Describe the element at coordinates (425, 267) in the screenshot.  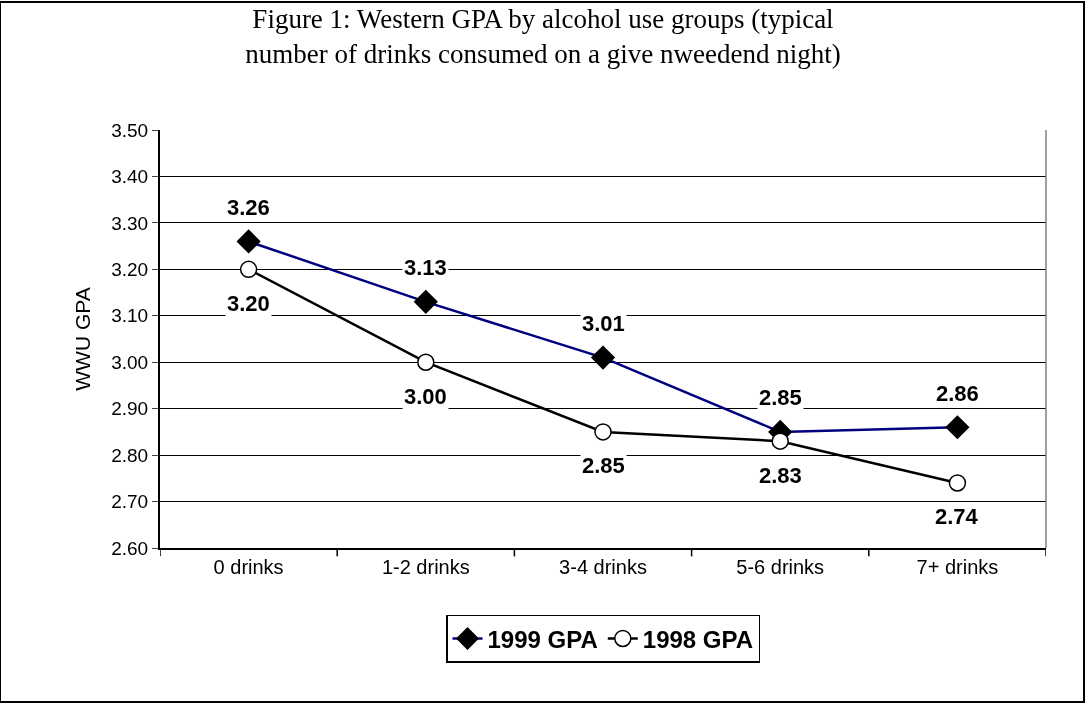
I see `data-label: 3.13` at that location.